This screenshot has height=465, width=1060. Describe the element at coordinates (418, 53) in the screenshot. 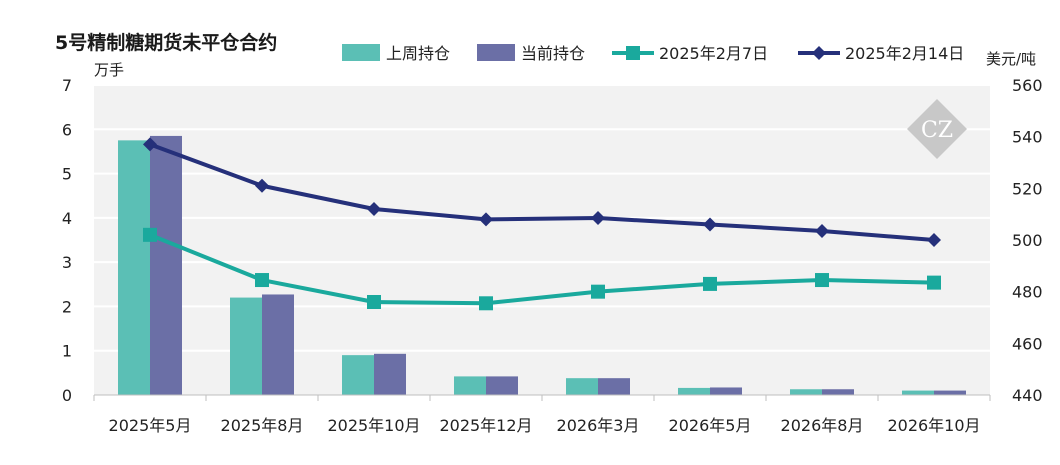

I see `legend-label: 上周持仓` at that location.